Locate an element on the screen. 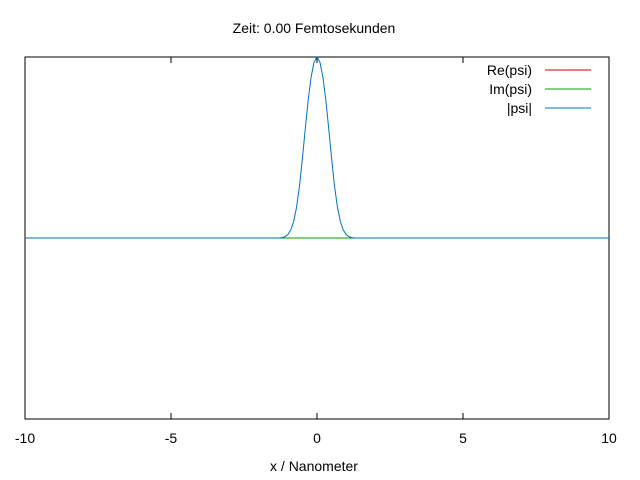 The image size is (640, 480). x-axis-label: x / Nanometer is located at coordinates (314, 466).